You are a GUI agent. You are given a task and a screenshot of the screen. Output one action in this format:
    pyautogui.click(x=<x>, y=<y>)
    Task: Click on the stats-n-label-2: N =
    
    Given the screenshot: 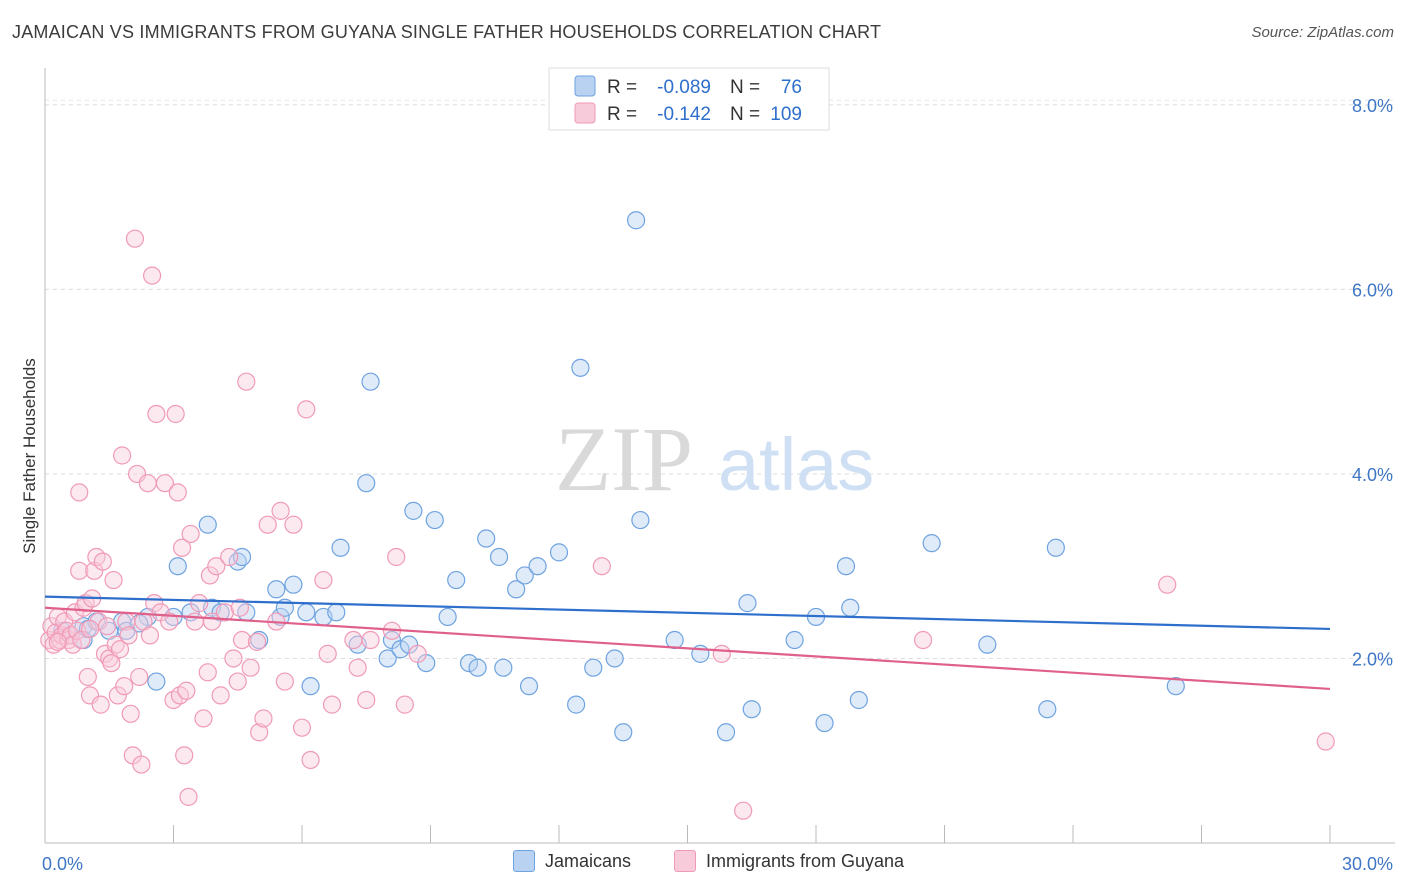 What is the action you would take?
    pyautogui.click(x=747, y=114)
    